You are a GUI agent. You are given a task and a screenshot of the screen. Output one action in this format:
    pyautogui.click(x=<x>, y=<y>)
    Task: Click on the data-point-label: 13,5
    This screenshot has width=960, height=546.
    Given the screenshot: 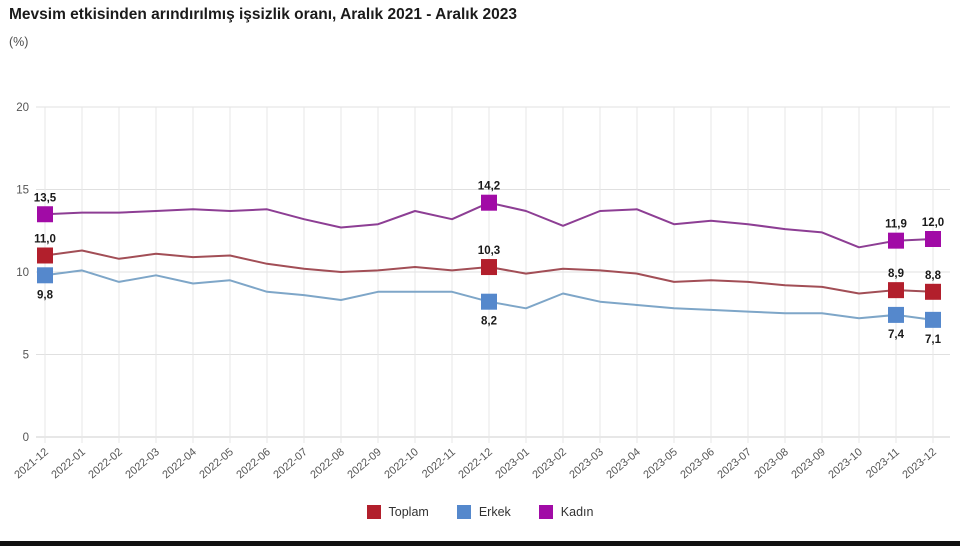 What is the action you would take?
    pyautogui.click(x=45, y=198)
    